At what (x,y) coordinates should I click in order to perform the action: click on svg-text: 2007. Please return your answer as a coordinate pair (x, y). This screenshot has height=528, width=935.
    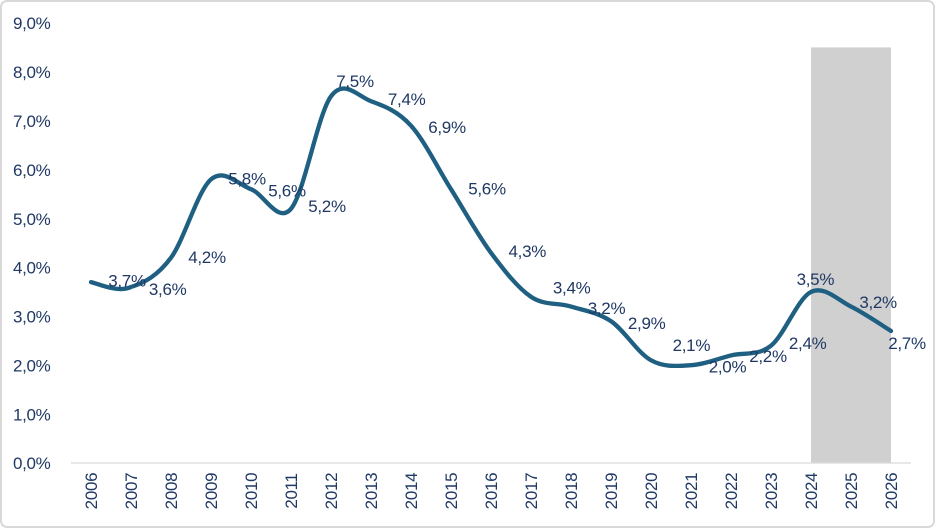
    Looking at the image, I should click on (131, 491).